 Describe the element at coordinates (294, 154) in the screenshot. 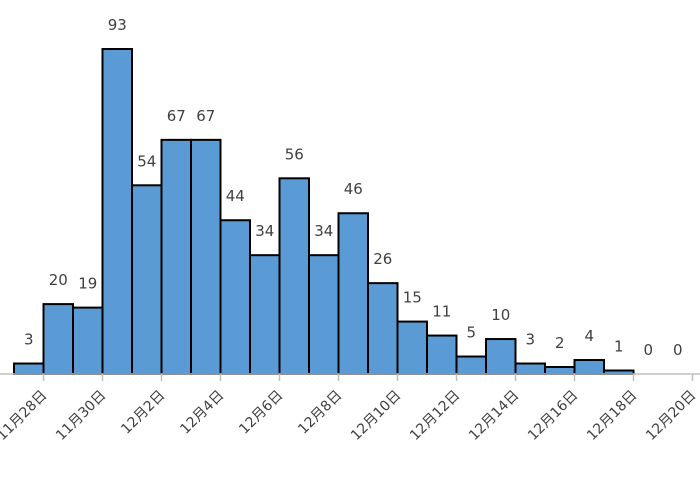

I see `data-label: 56` at that location.